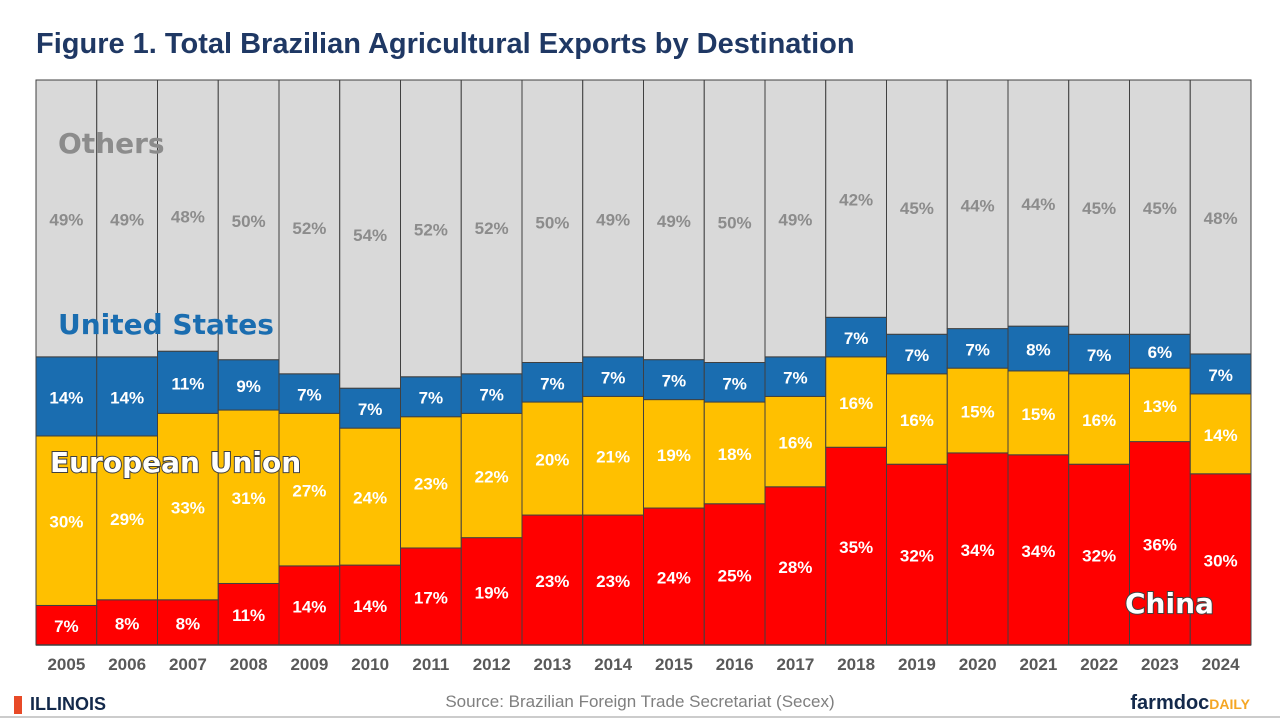 This screenshot has width=1280, height=720. I want to click on data-label: 28%, so click(795, 567).